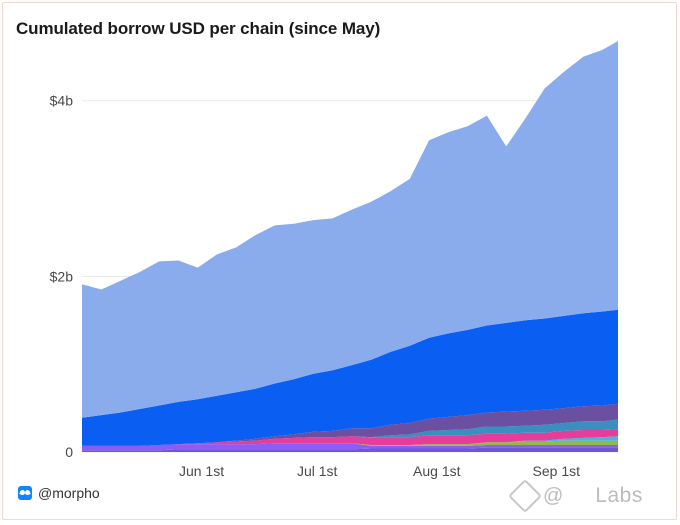 The image size is (680, 525). I want to click on watermark-diamond-icon, so click(525, 496).